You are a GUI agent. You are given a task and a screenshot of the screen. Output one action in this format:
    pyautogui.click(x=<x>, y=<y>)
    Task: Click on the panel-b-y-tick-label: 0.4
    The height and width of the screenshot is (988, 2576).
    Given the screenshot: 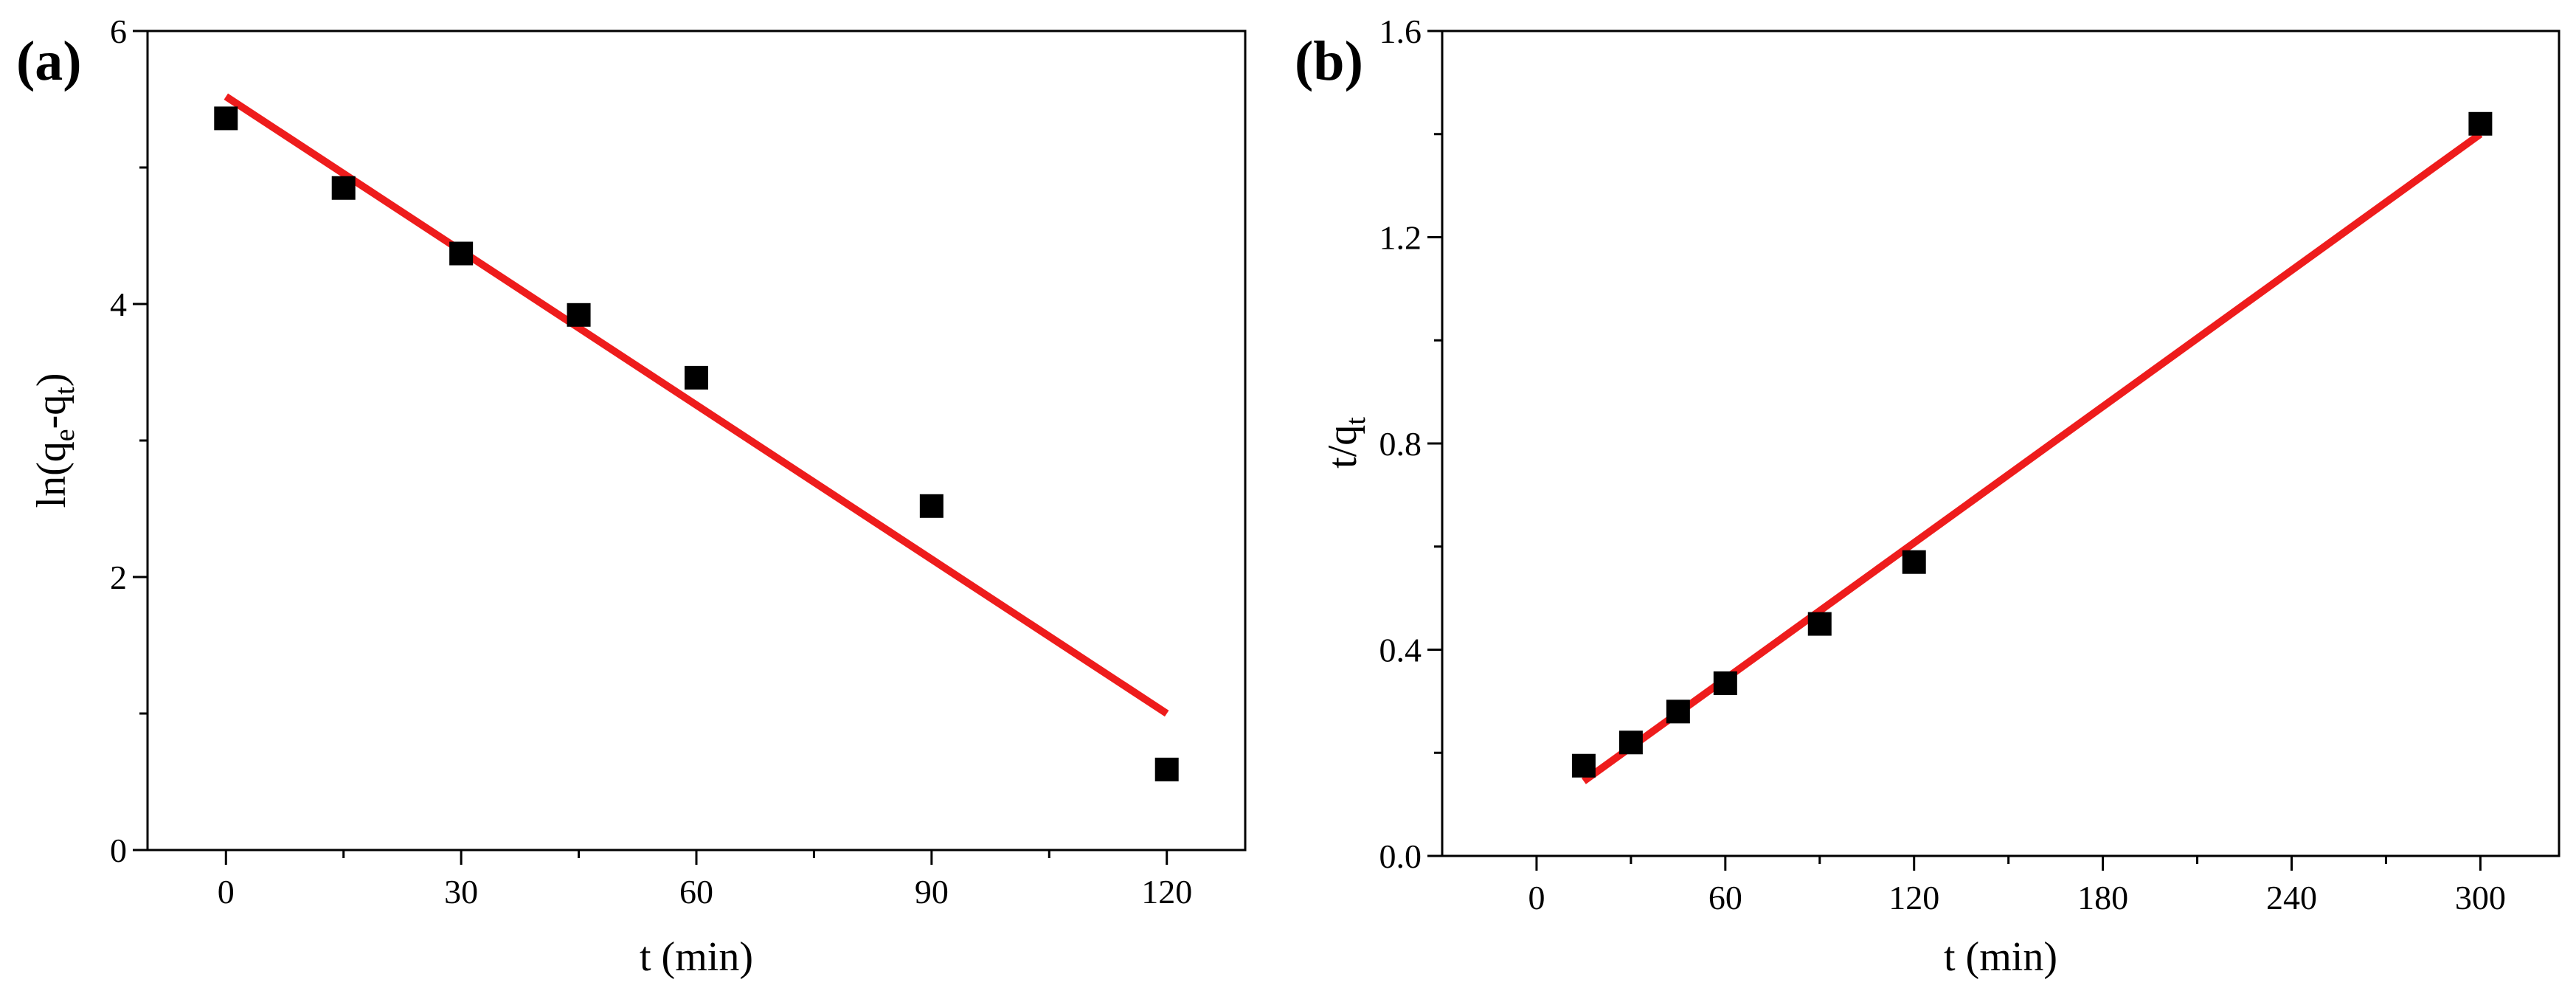 What is the action you would take?
    pyautogui.click(x=1401, y=650)
    